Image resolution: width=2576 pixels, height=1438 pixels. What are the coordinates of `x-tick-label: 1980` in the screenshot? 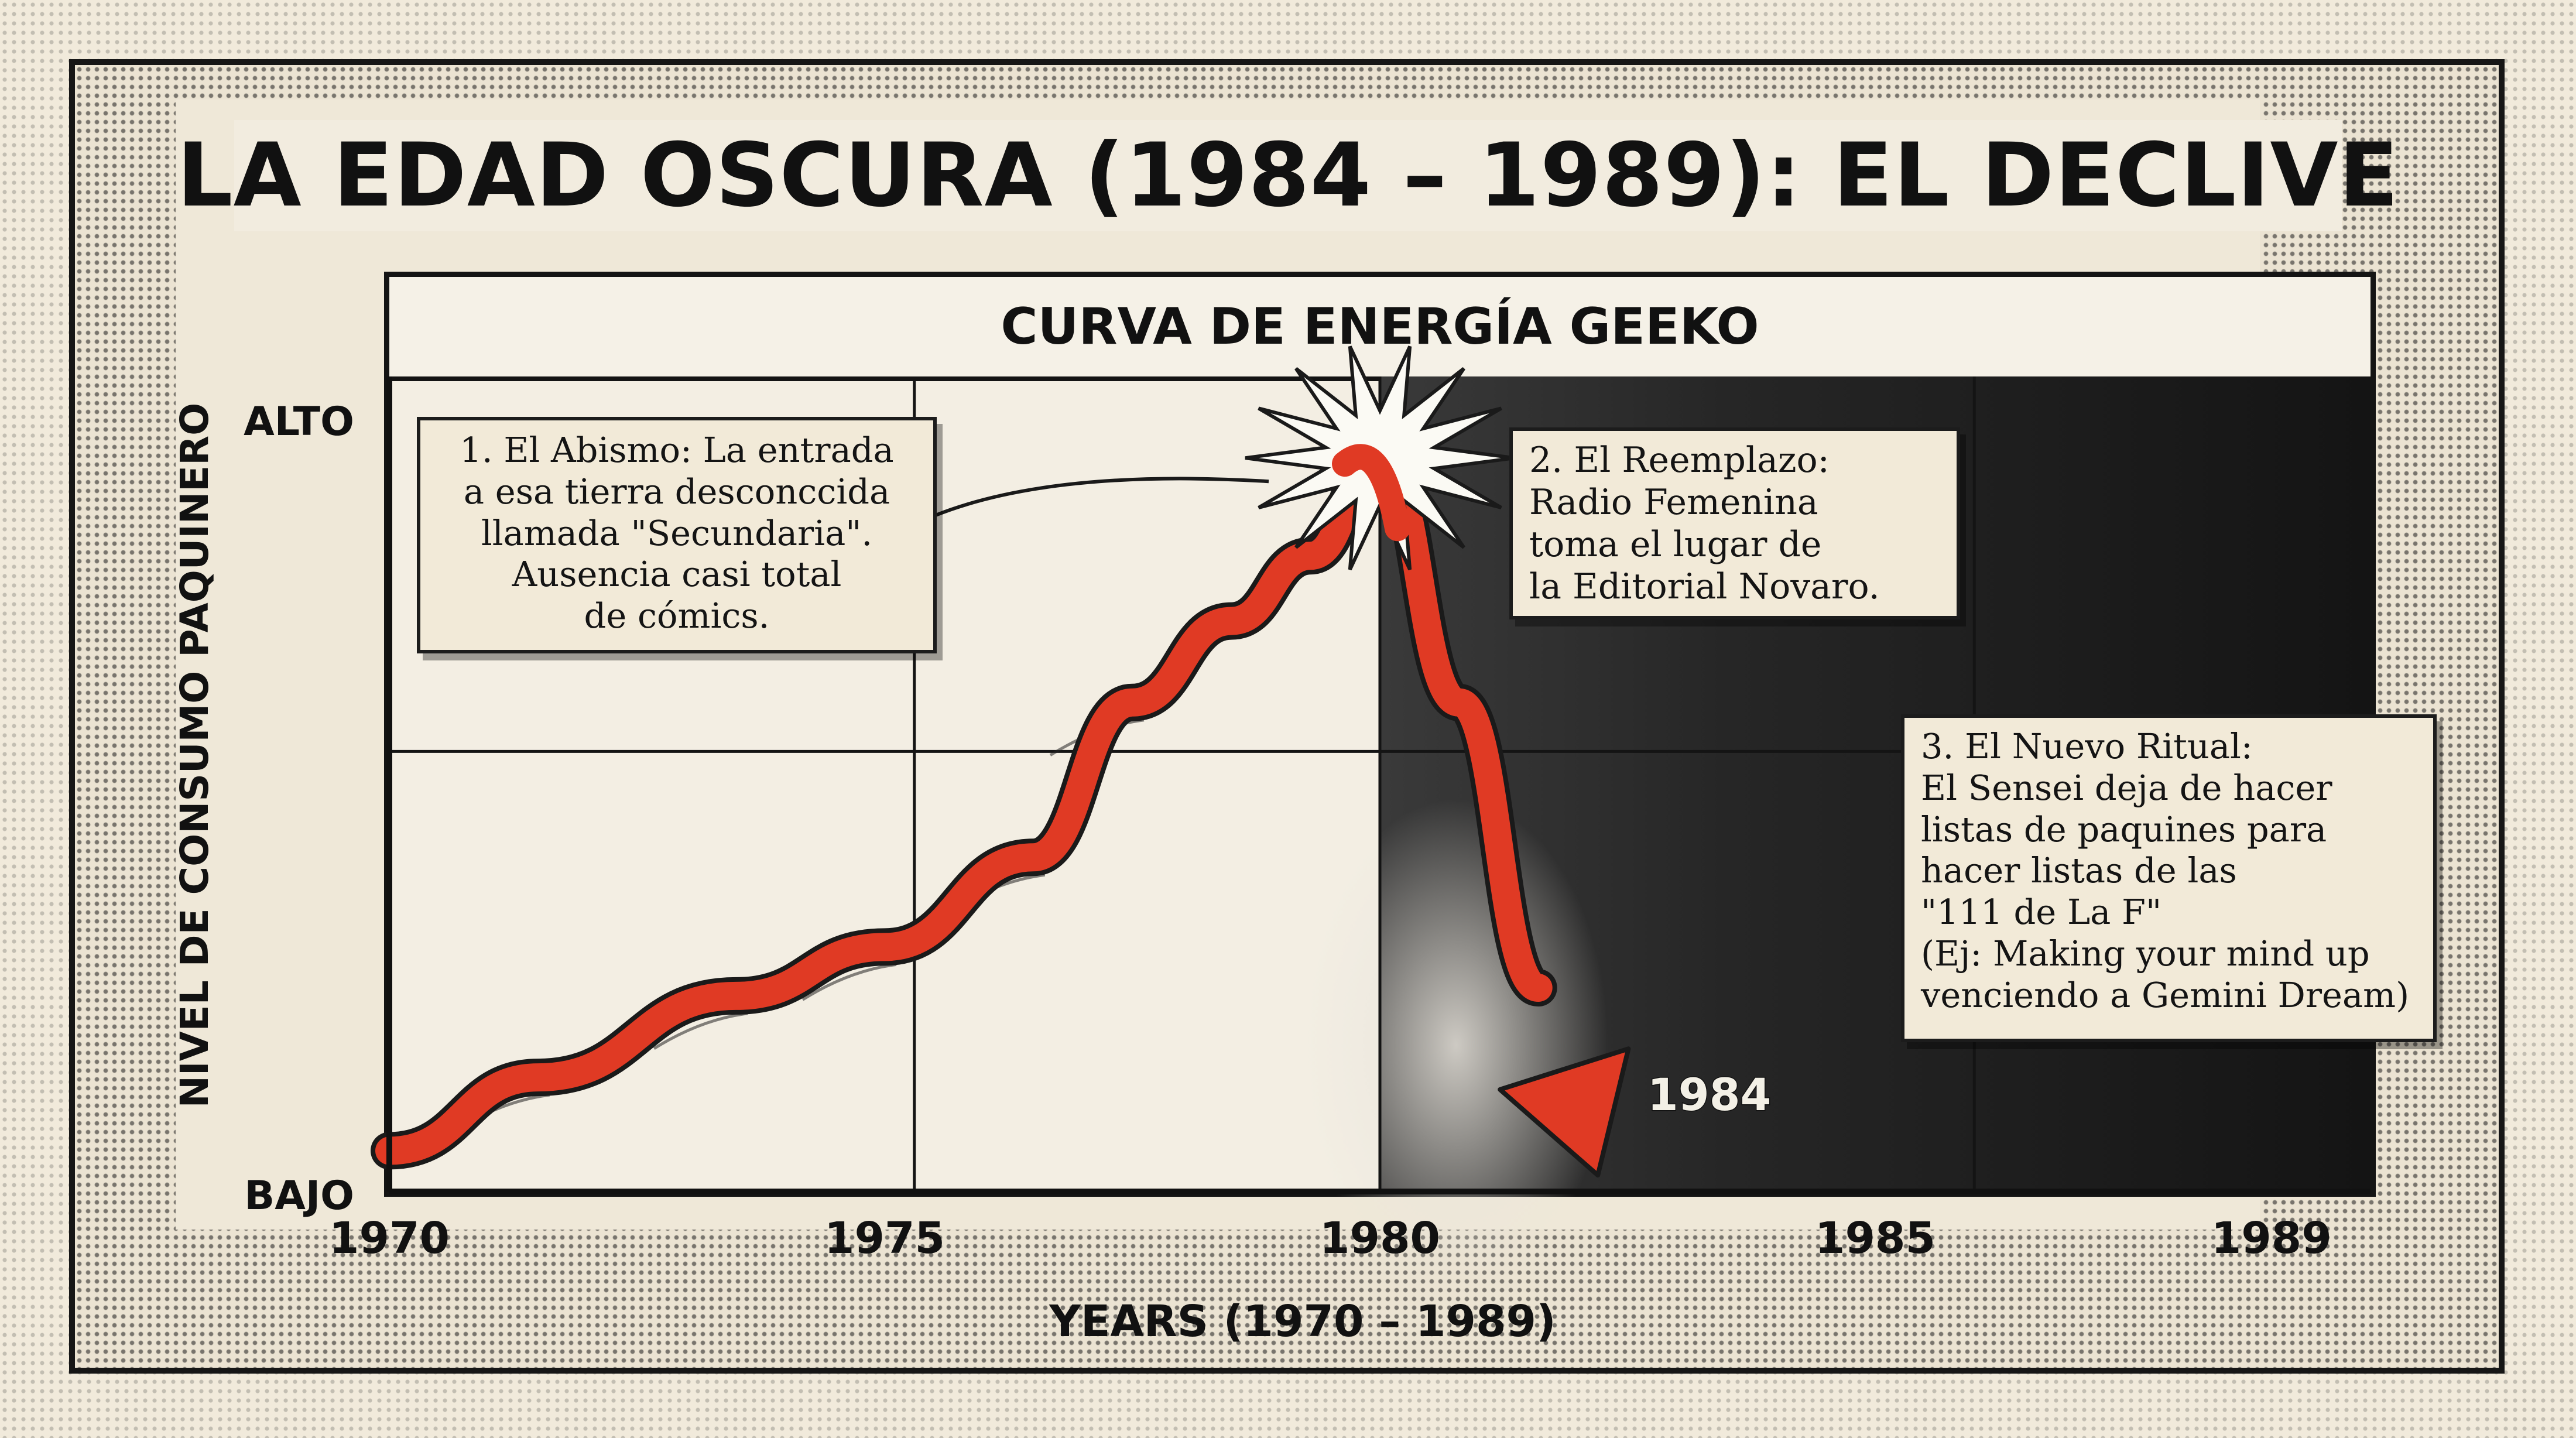 It's located at (1380, 1238).